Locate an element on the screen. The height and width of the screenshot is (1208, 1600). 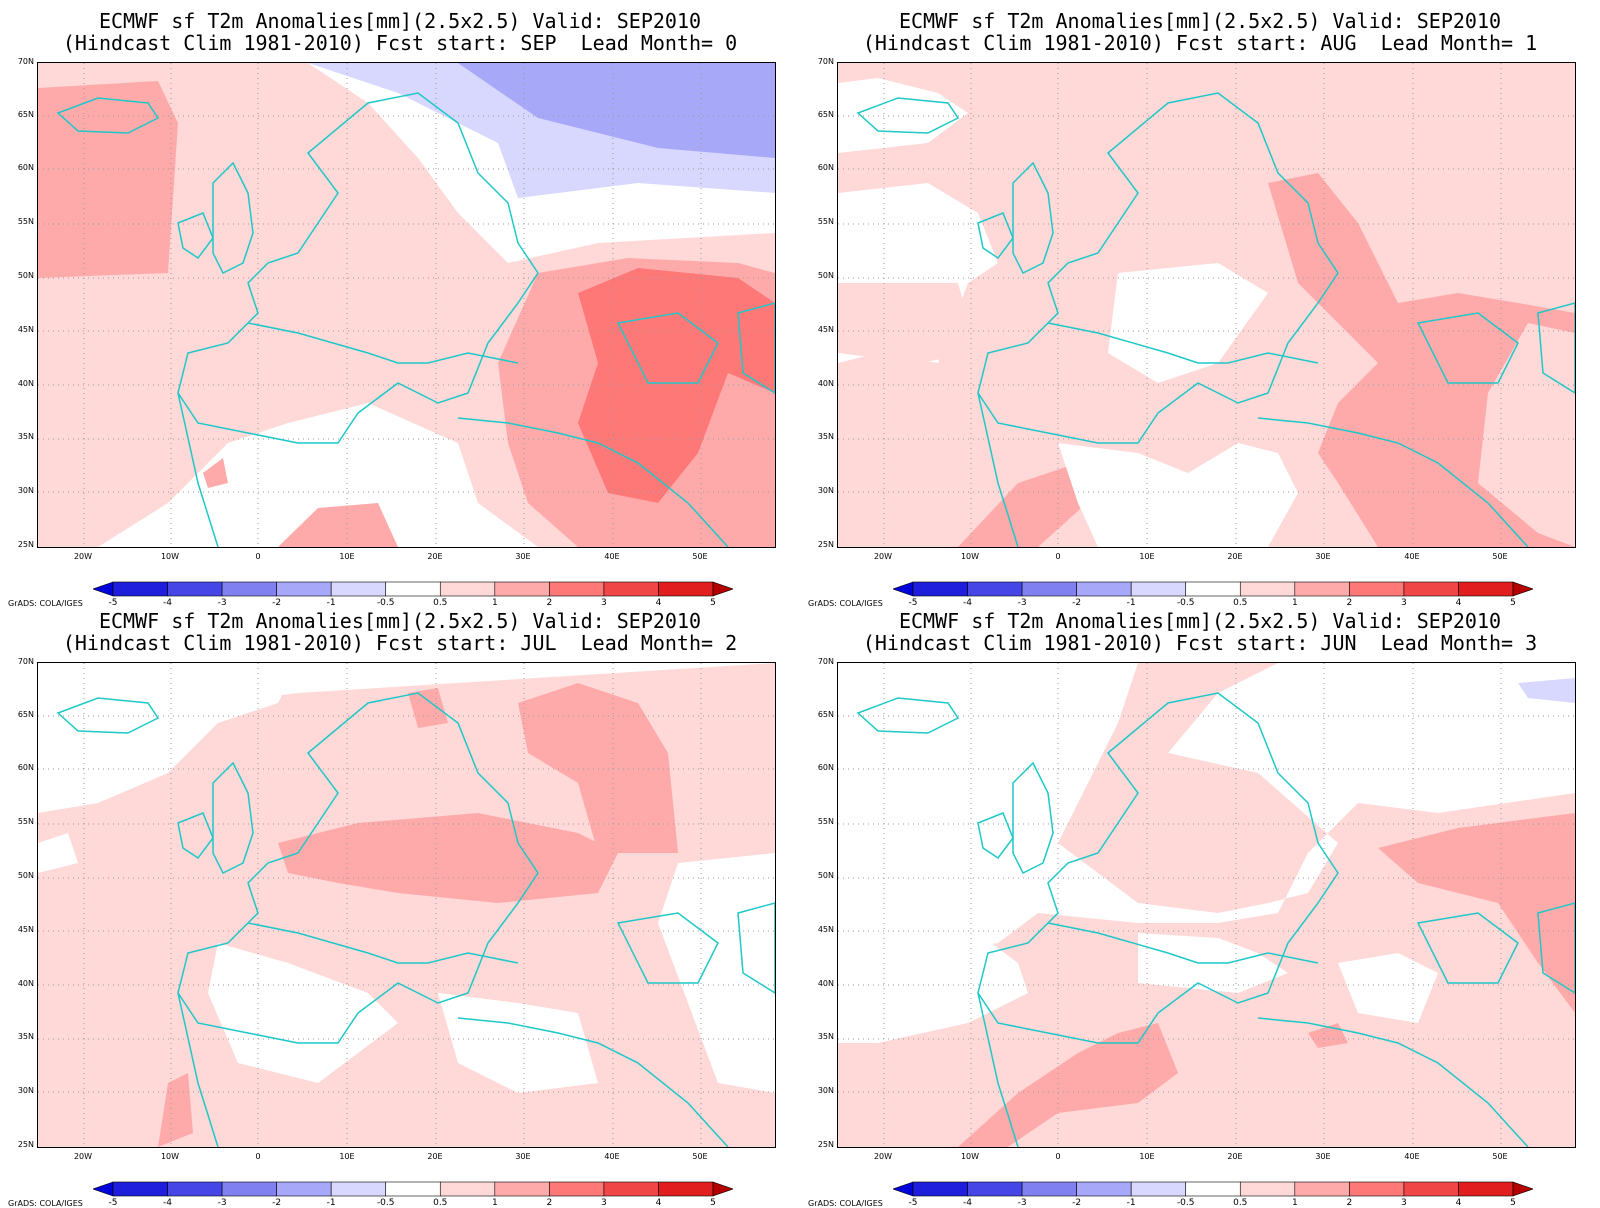
lon-label: 10E is located at coordinates (347, 556).